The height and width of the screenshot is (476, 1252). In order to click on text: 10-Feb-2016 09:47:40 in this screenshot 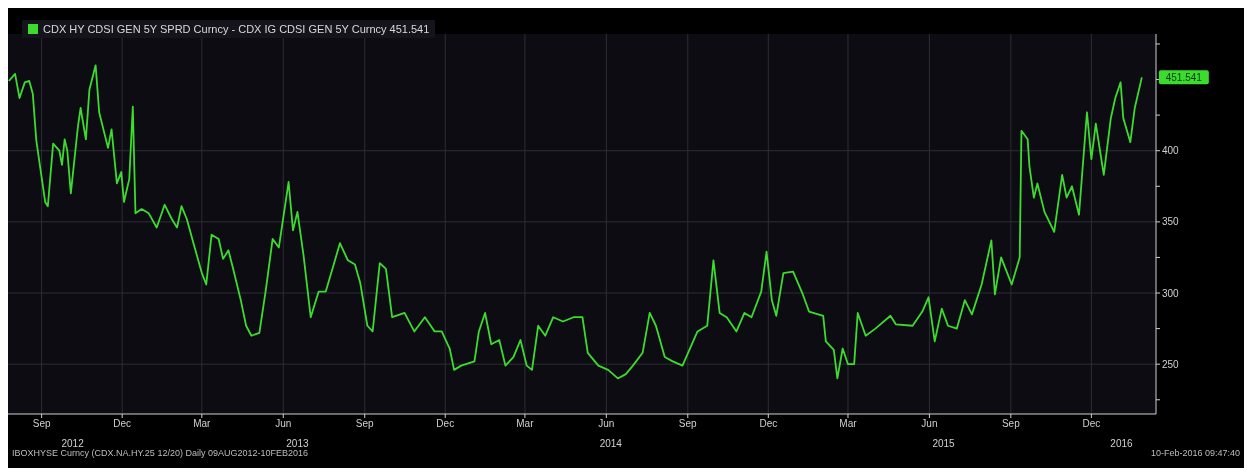, I will do `click(1195, 454)`.